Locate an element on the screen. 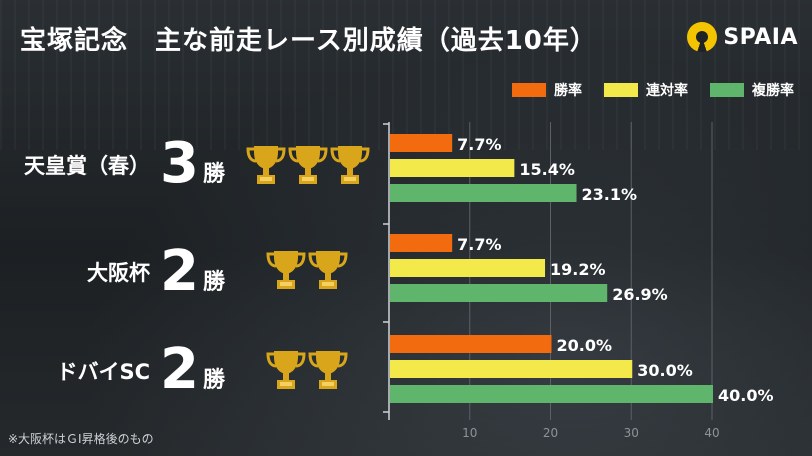 This screenshot has width=812, height=456. bar-value-label: 30.0% is located at coordinates (665, 370).